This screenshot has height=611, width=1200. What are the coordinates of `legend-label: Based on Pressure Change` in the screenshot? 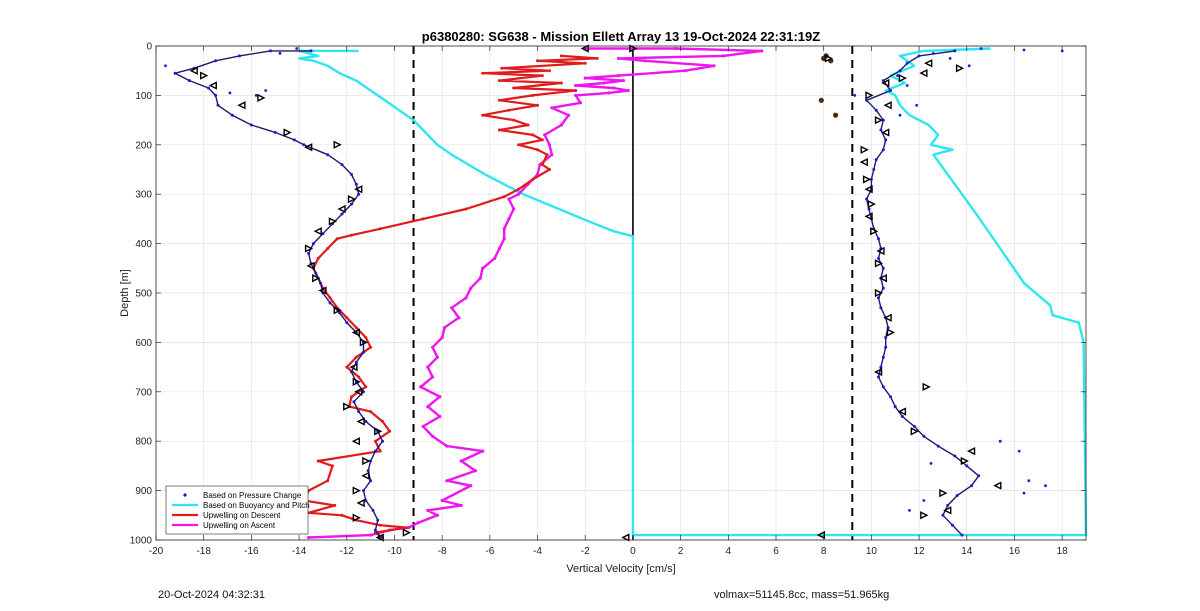 It's located at (252, 495).